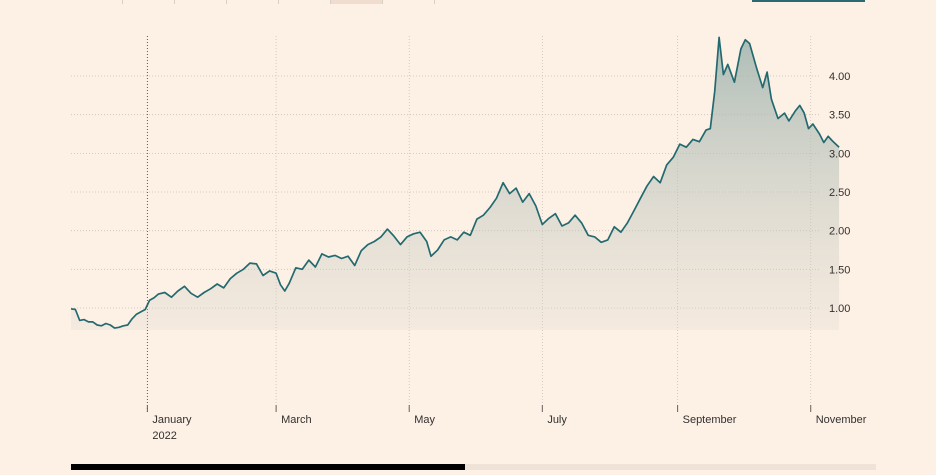  What do you see at coordinates (268, 467) in the screenshot?
I see `range-scrubber-selection` at bounding box center [268, 467].